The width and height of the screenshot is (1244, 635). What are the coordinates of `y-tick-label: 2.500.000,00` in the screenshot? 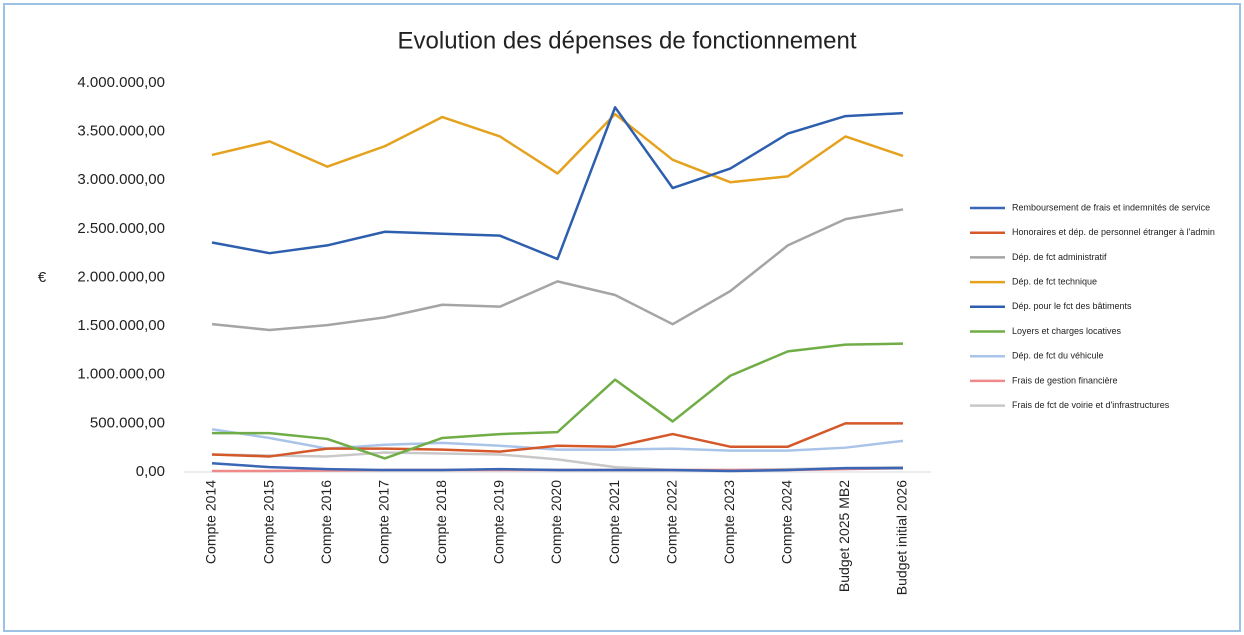 It's located at (121, 228).